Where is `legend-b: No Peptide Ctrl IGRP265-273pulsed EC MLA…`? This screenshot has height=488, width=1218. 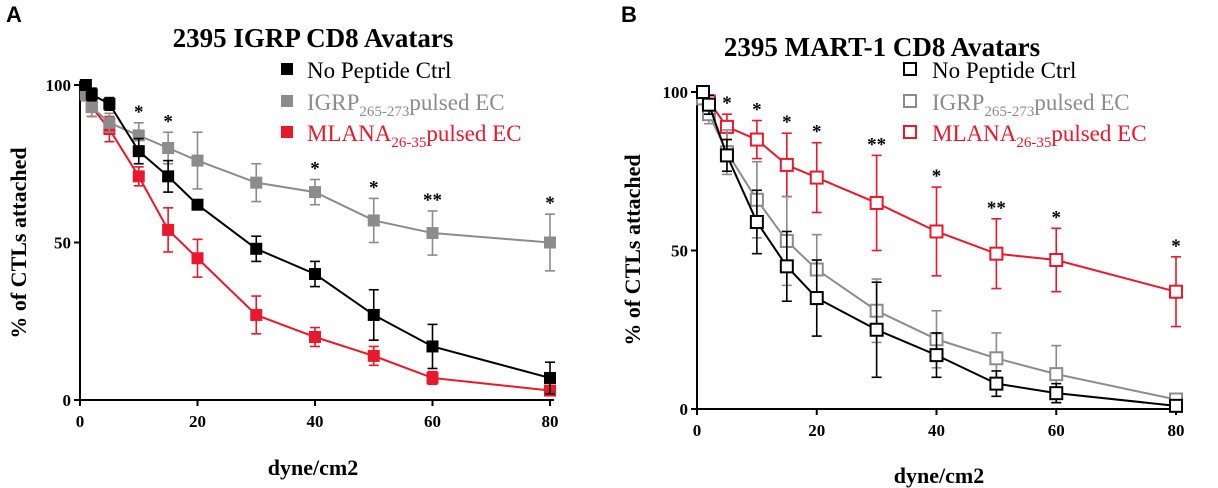 legend-b: No Peptide Ctrl IGRP265-273pulsed EC MLA… is located at coordinates (1025, 104).